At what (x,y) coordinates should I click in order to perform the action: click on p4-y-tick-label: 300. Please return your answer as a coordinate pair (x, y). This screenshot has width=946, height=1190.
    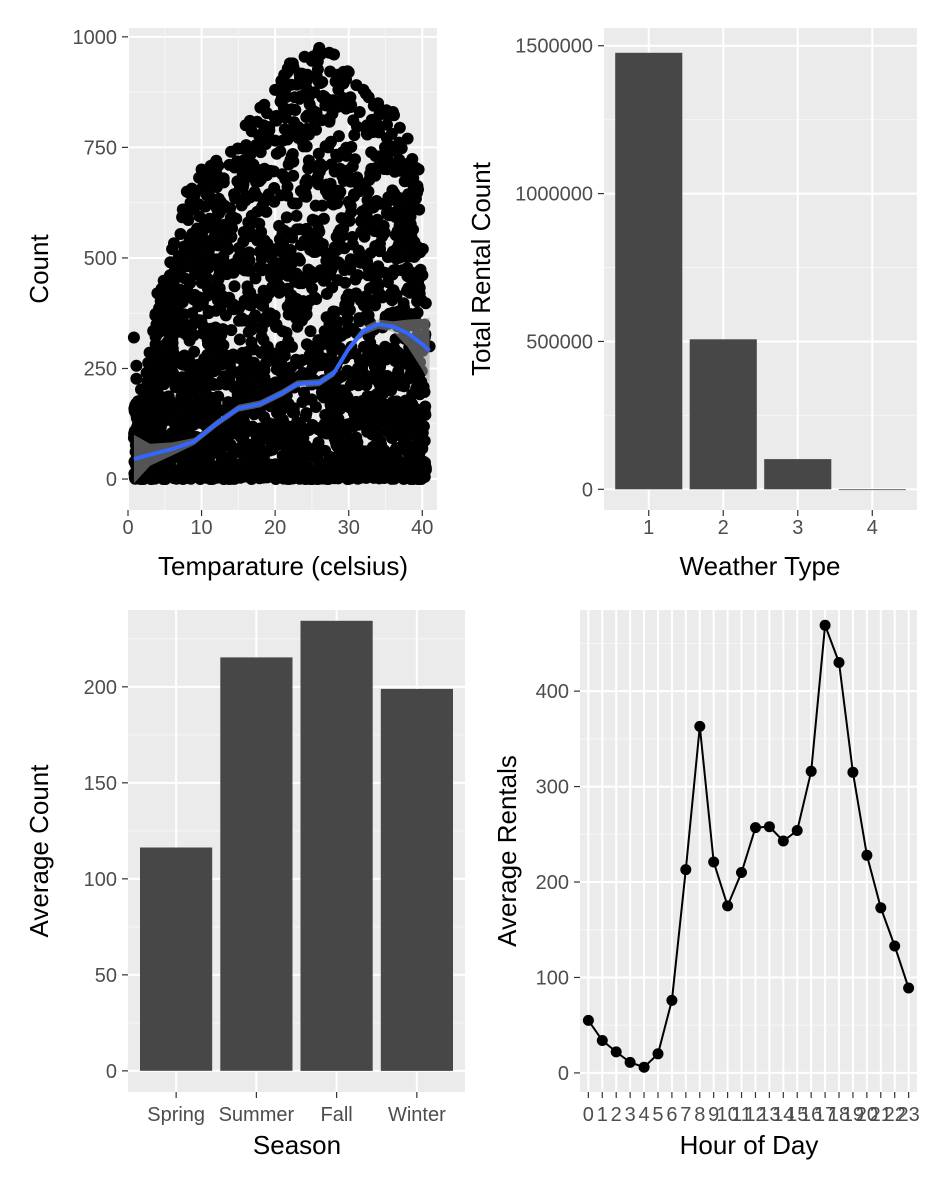
    Looking at the image, I should click on (552, 788).